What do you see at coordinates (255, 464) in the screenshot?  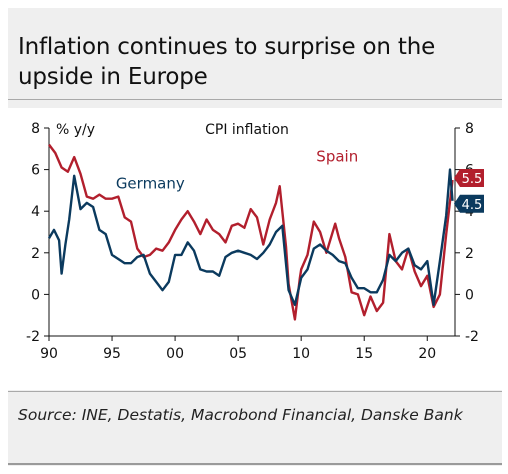 I see `bottom-rule` at bounding box center [255, 464].